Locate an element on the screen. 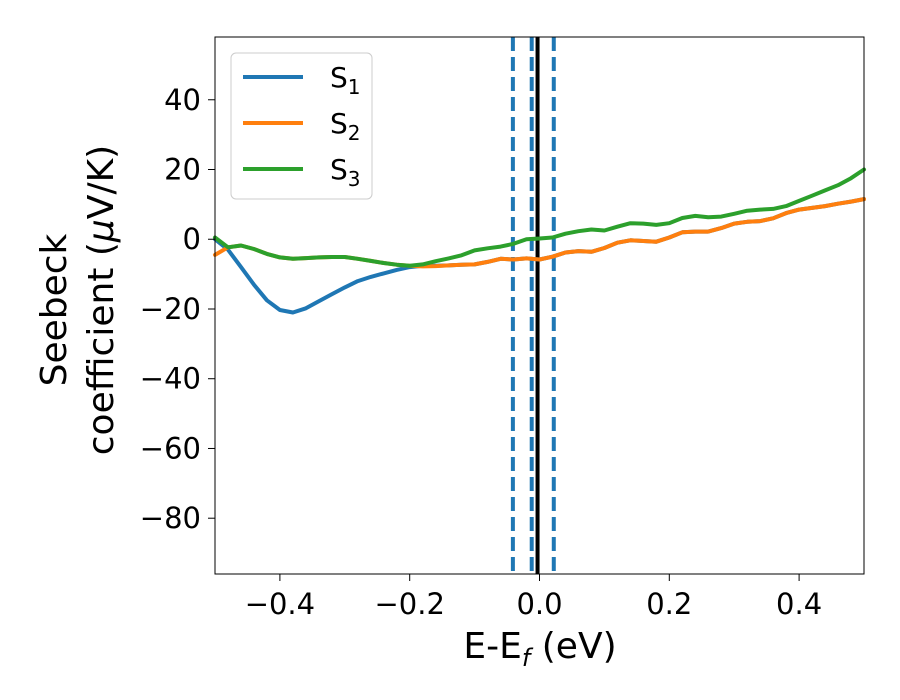  x-axis-label-main: E-E is located at coordinates (492, 646).